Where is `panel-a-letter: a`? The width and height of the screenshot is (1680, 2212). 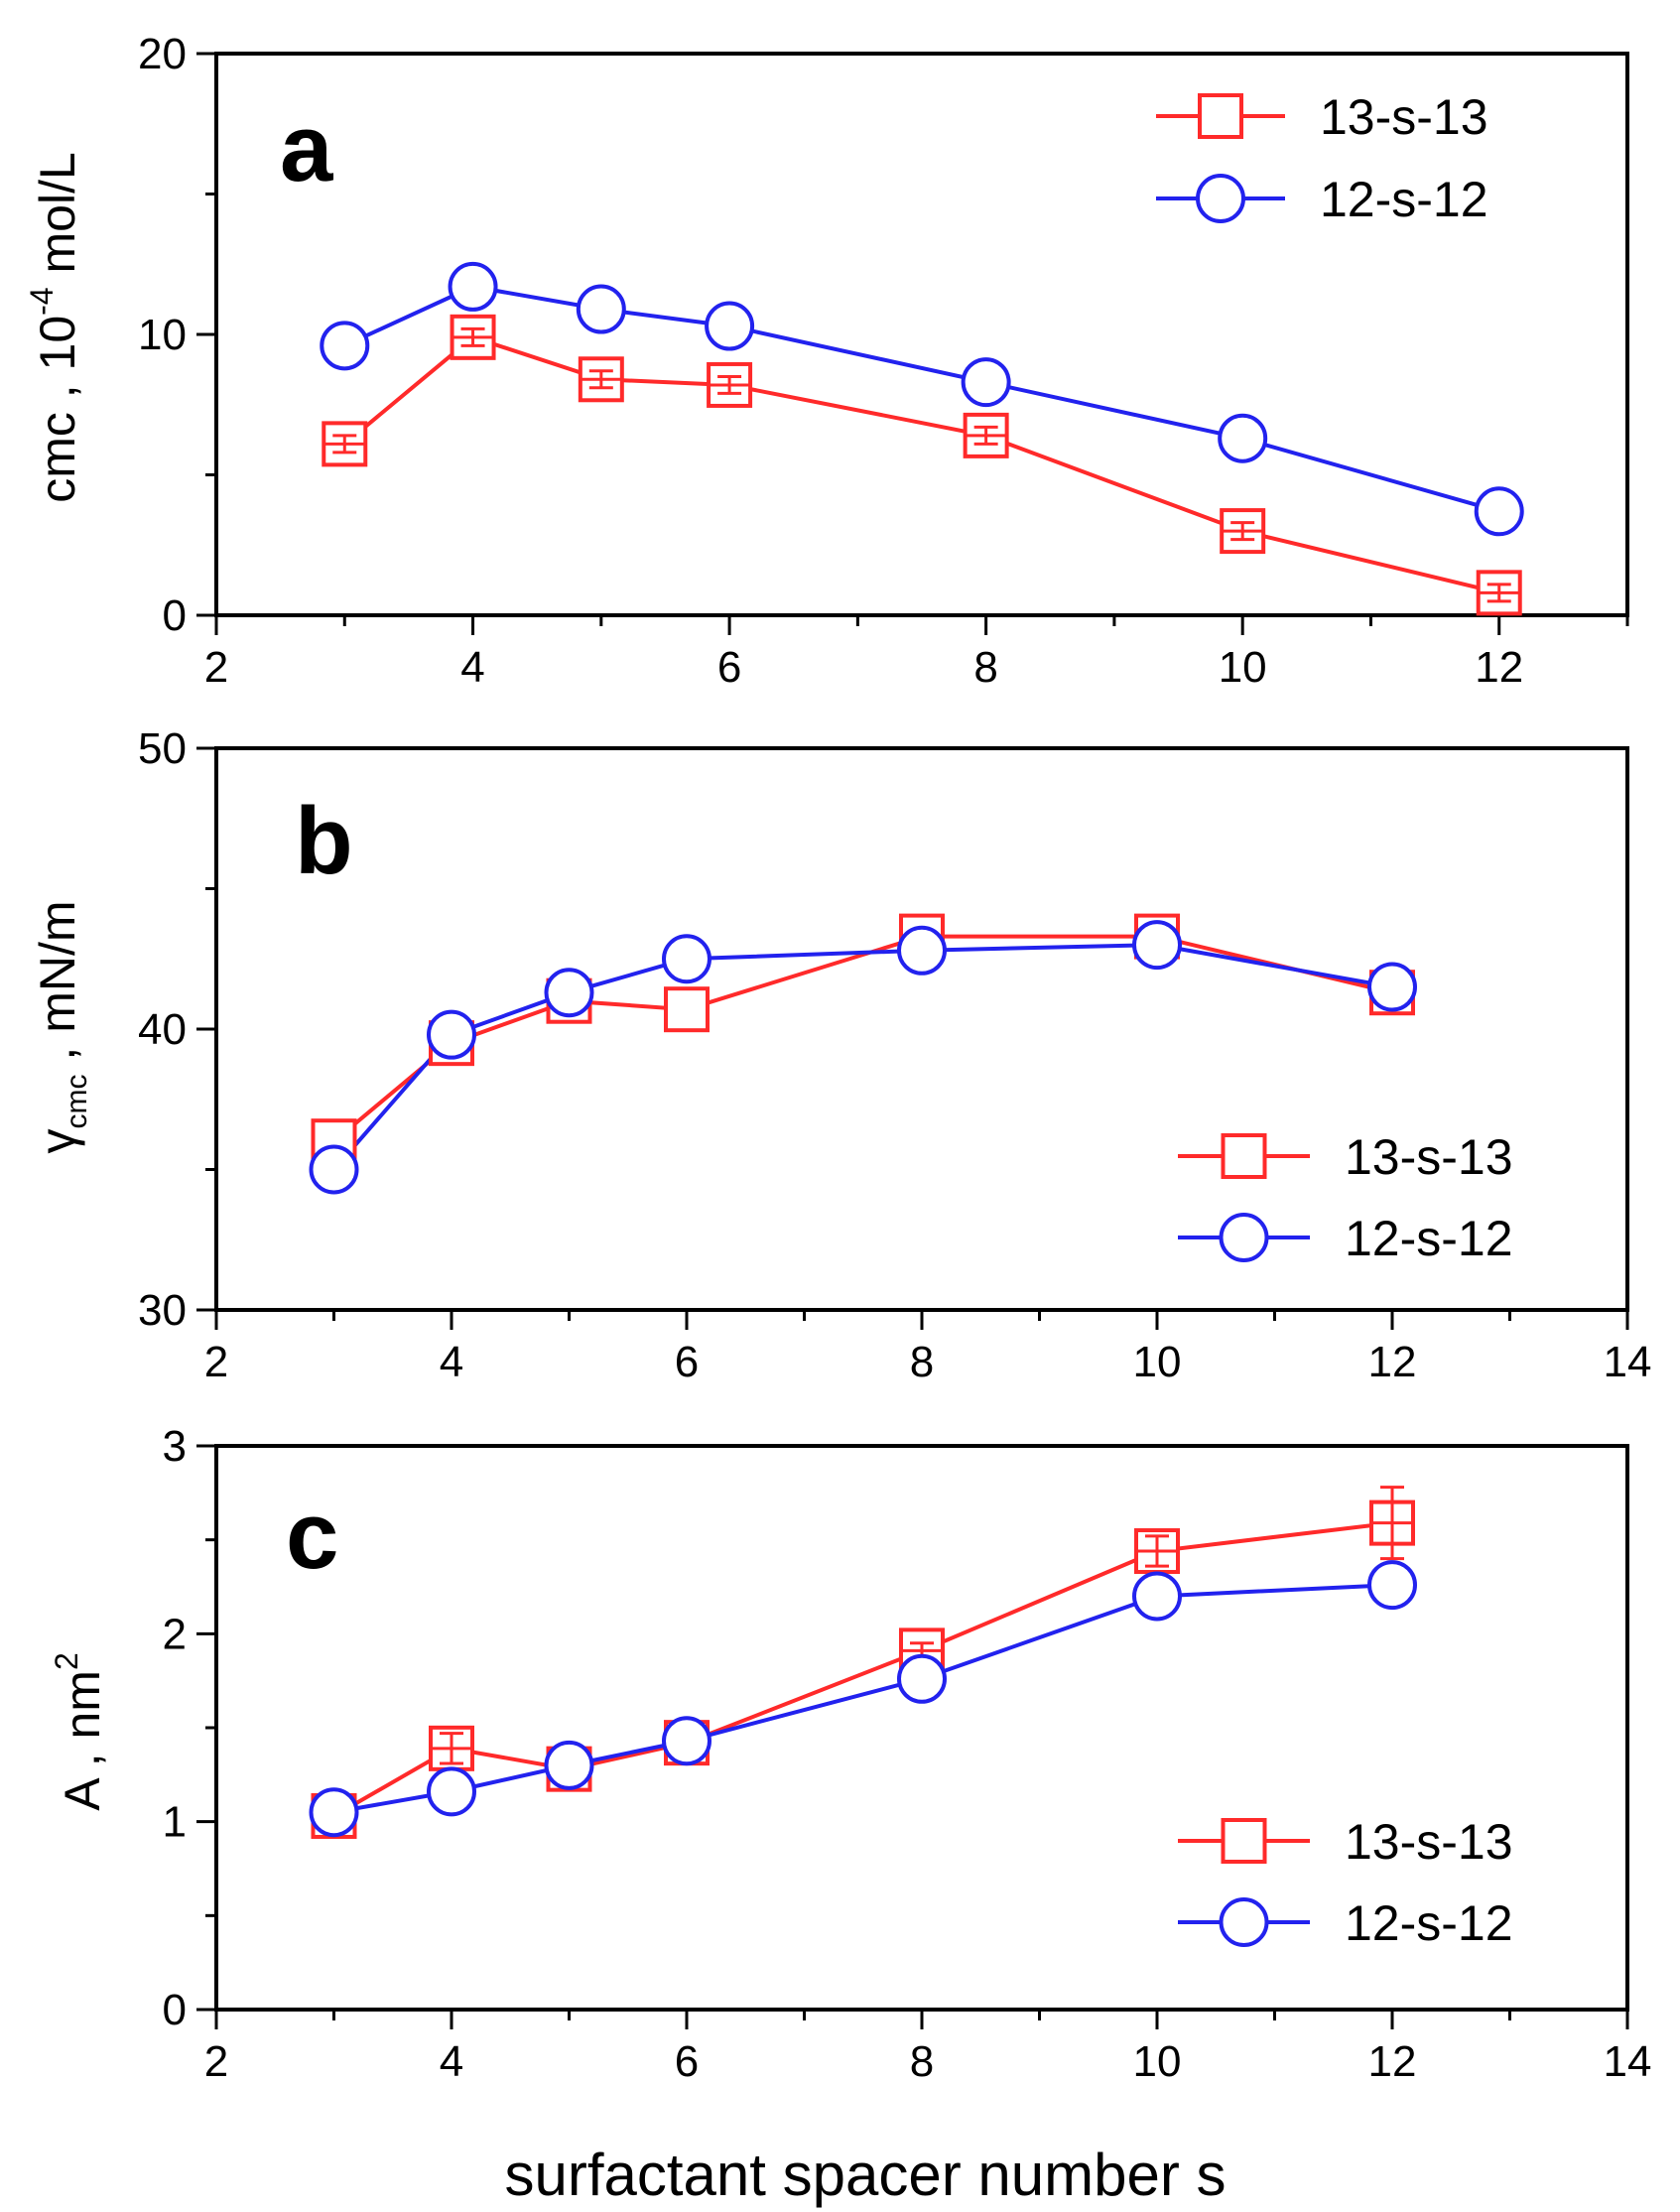 panel-a-letter: a is located at coordinates (306, 148).